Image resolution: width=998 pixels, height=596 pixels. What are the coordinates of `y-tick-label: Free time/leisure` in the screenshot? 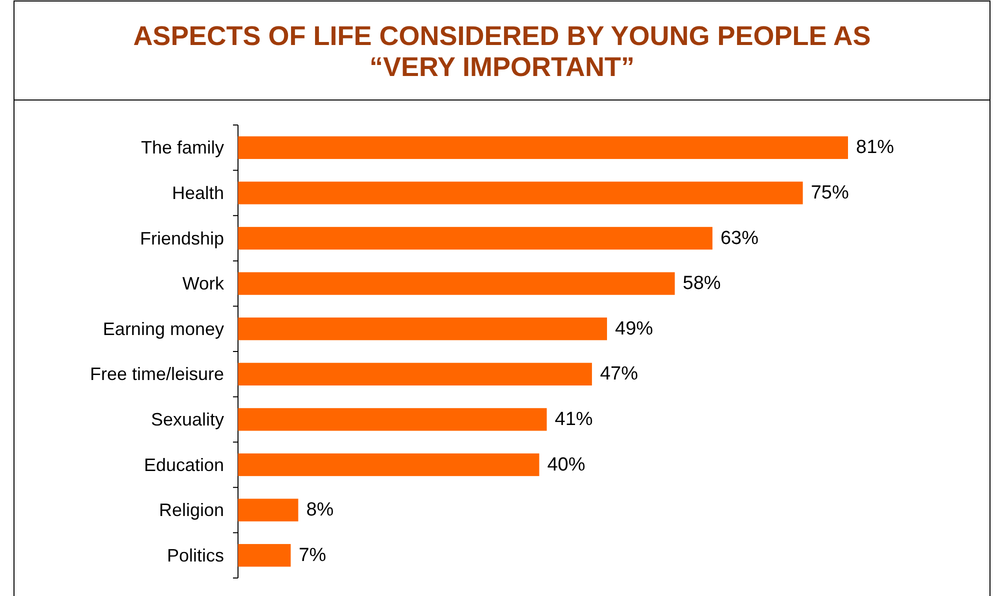 It's located at (157, 374).